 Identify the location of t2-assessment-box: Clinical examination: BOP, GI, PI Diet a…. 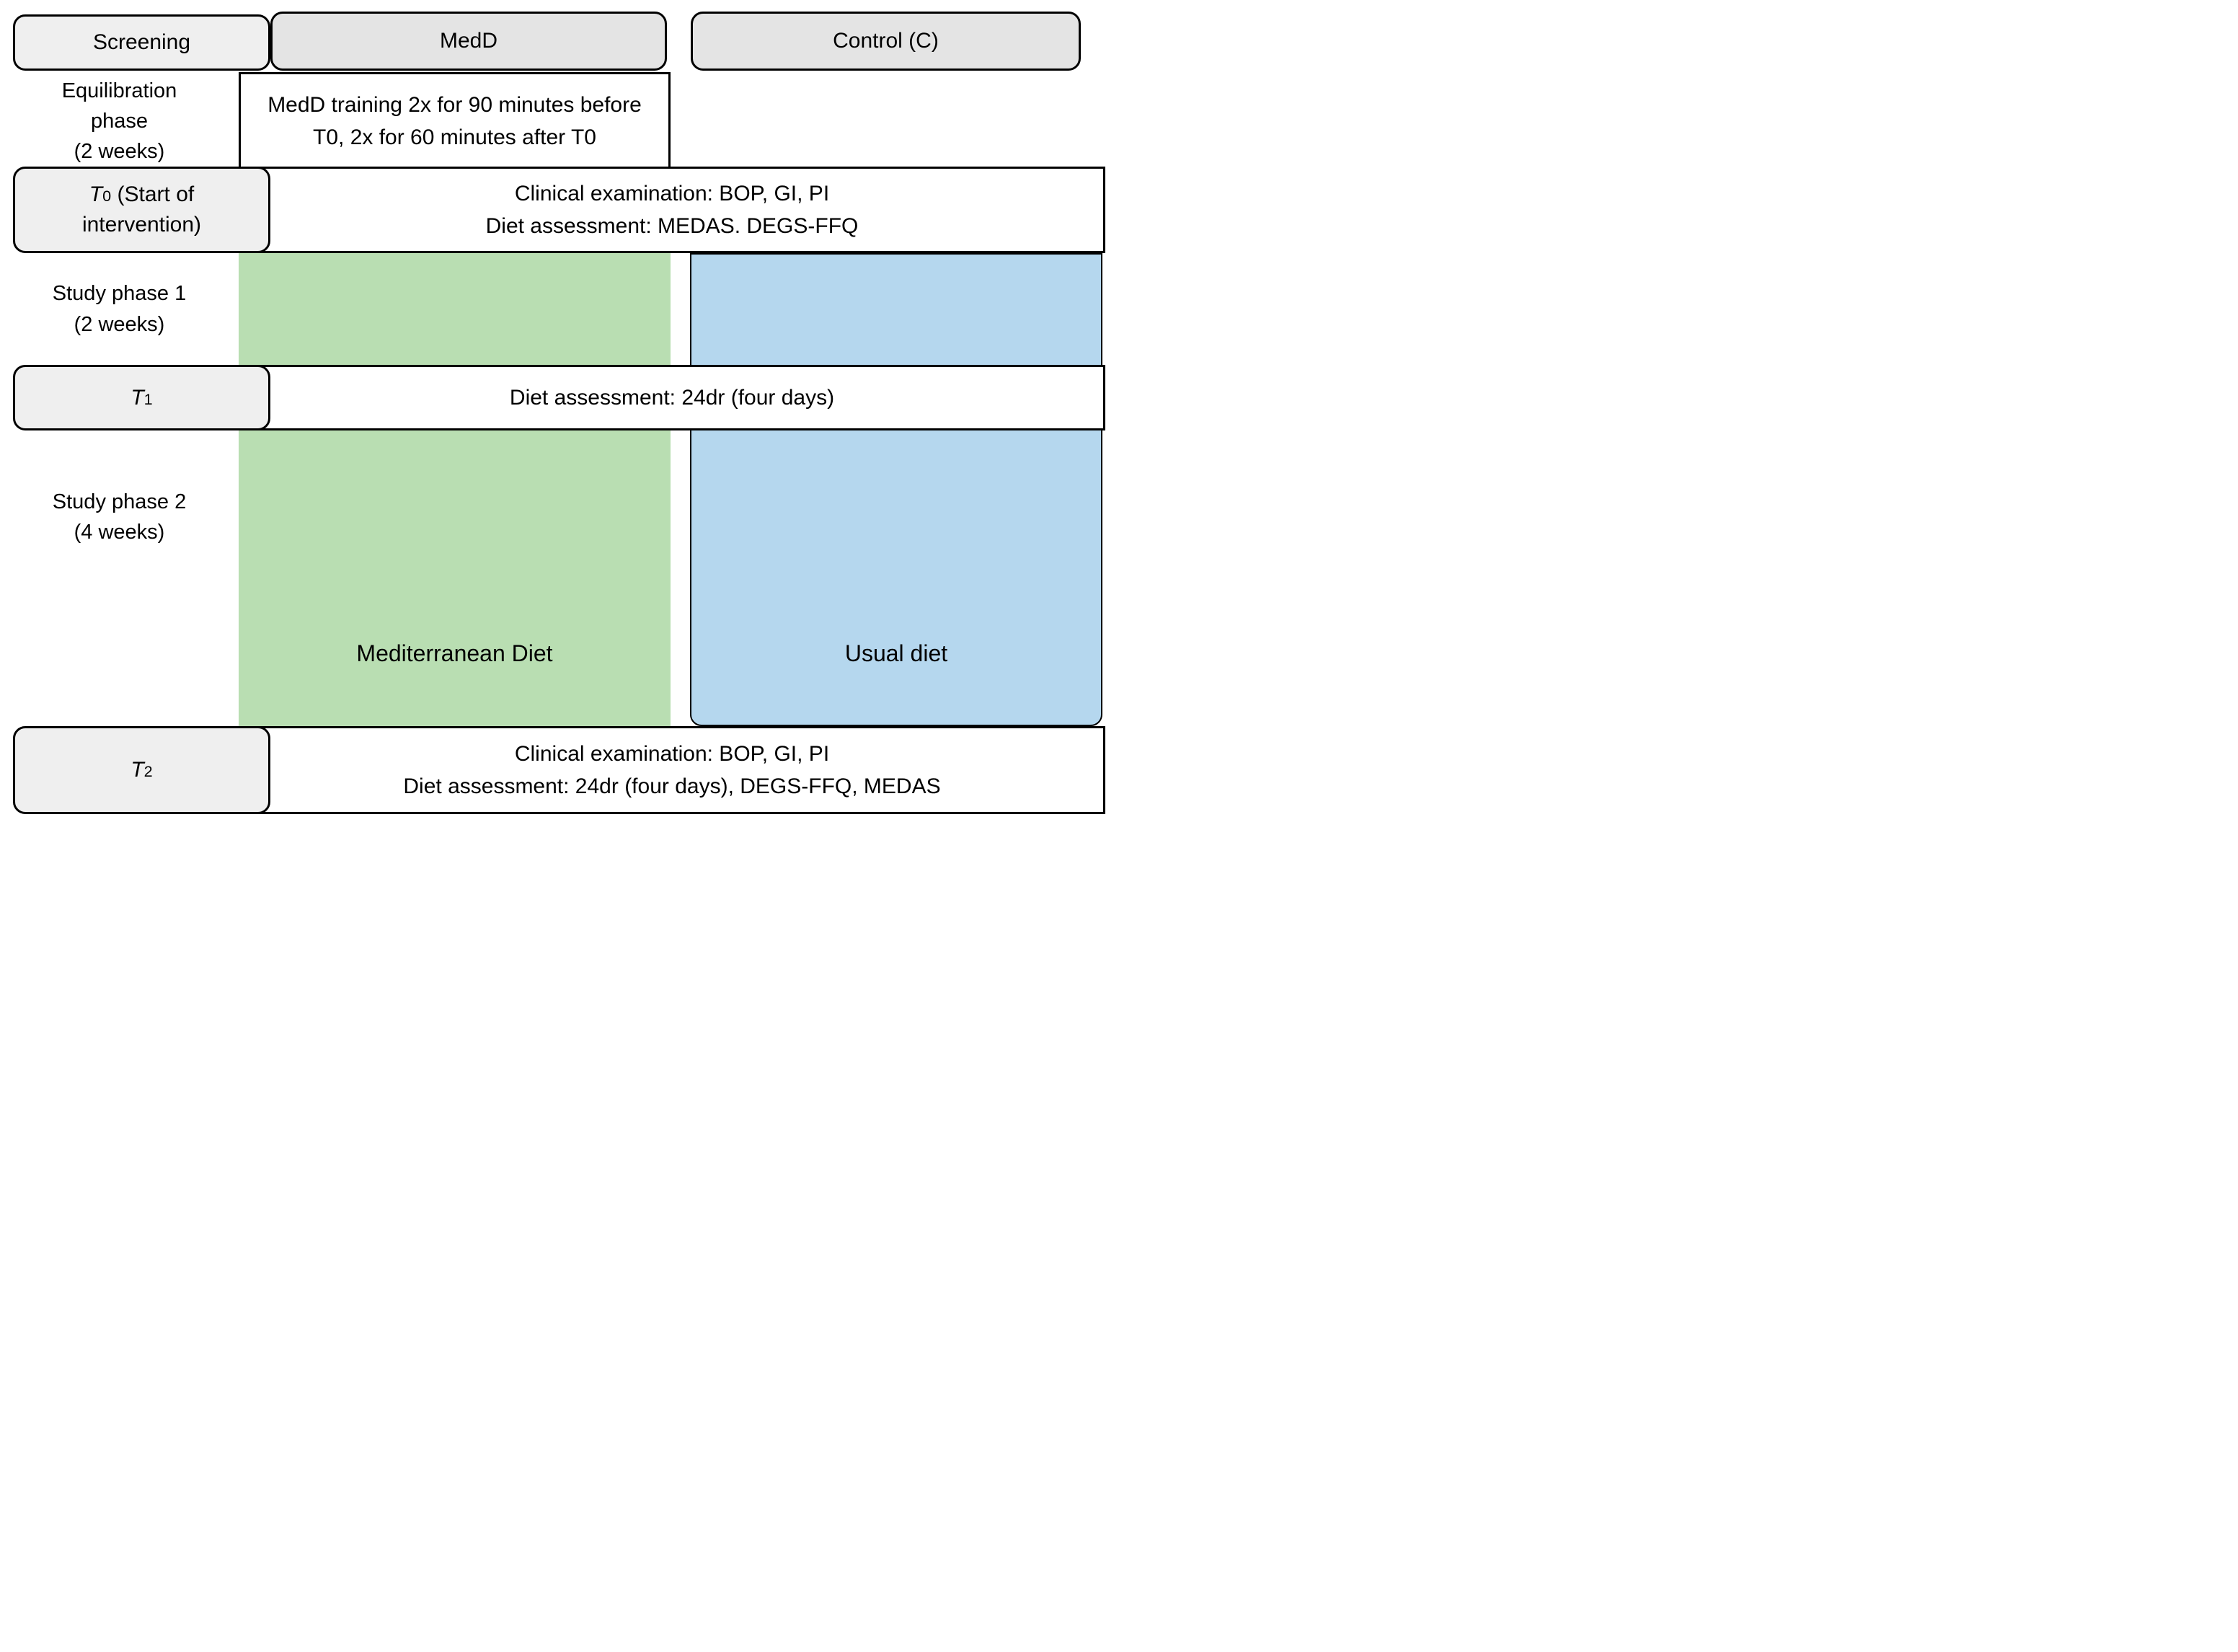
(672, 770).